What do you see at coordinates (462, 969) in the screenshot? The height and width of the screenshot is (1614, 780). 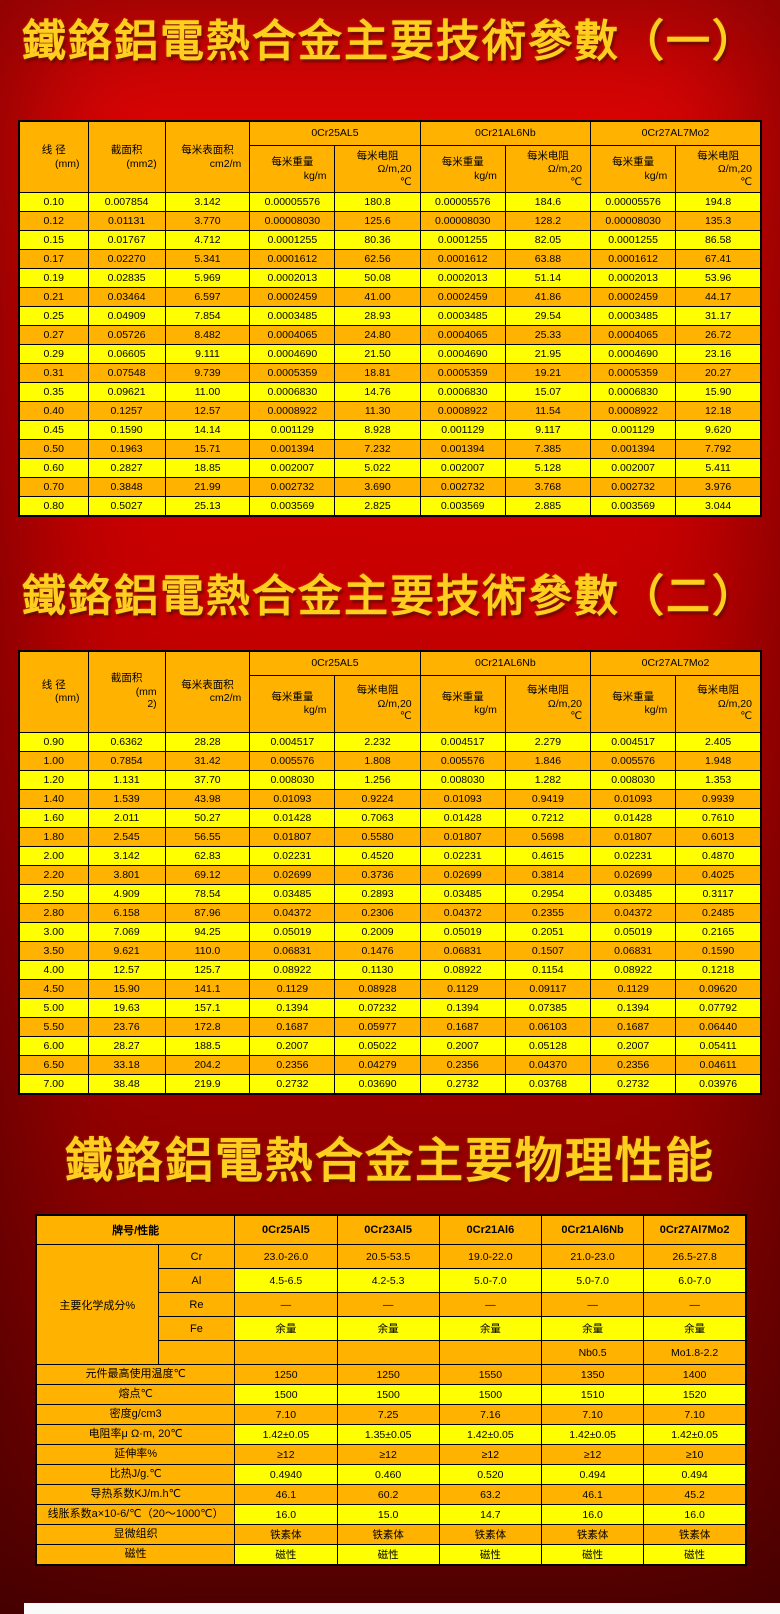 I see `table-cell: 0.08922` at bounding box center [462, 969].